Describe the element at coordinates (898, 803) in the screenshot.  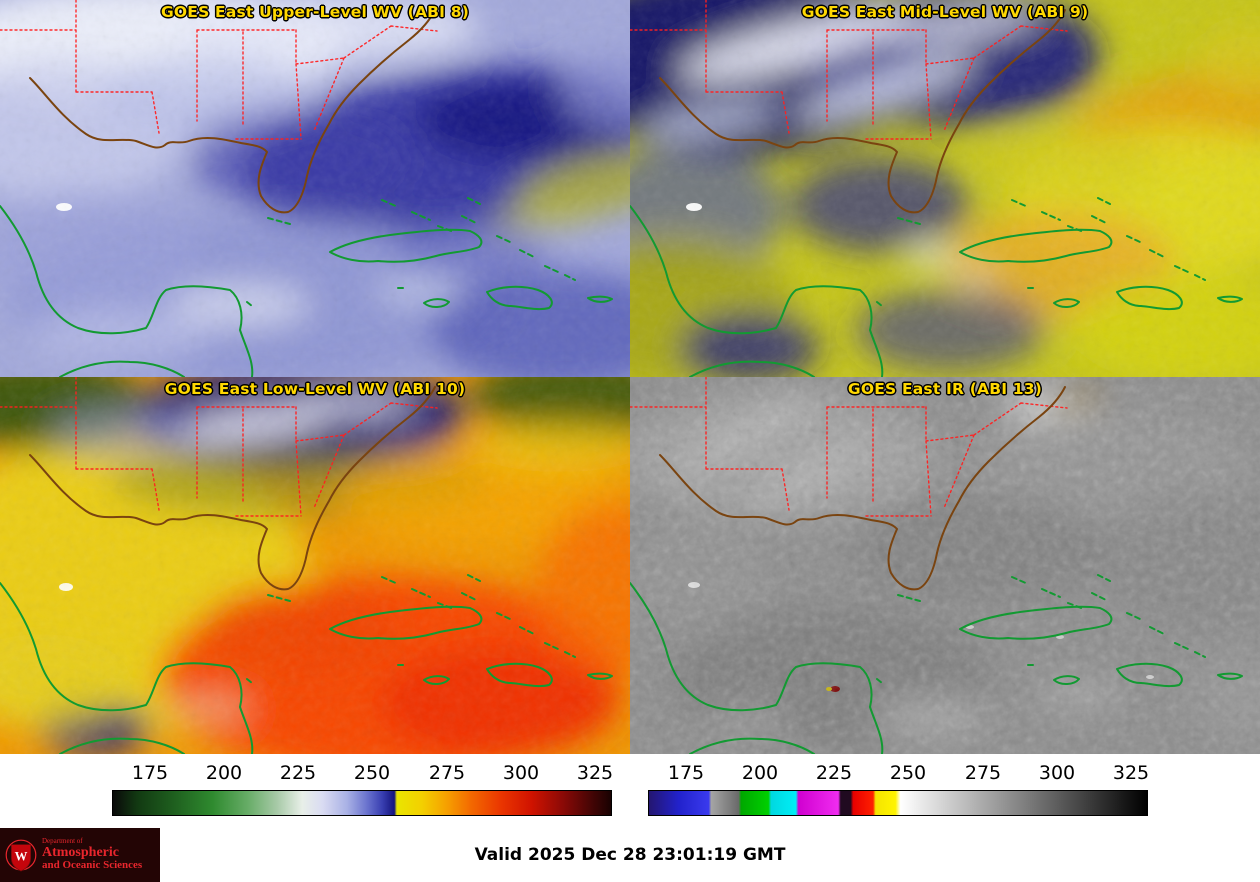
I see `ir-colorbar-gradient` at that location.